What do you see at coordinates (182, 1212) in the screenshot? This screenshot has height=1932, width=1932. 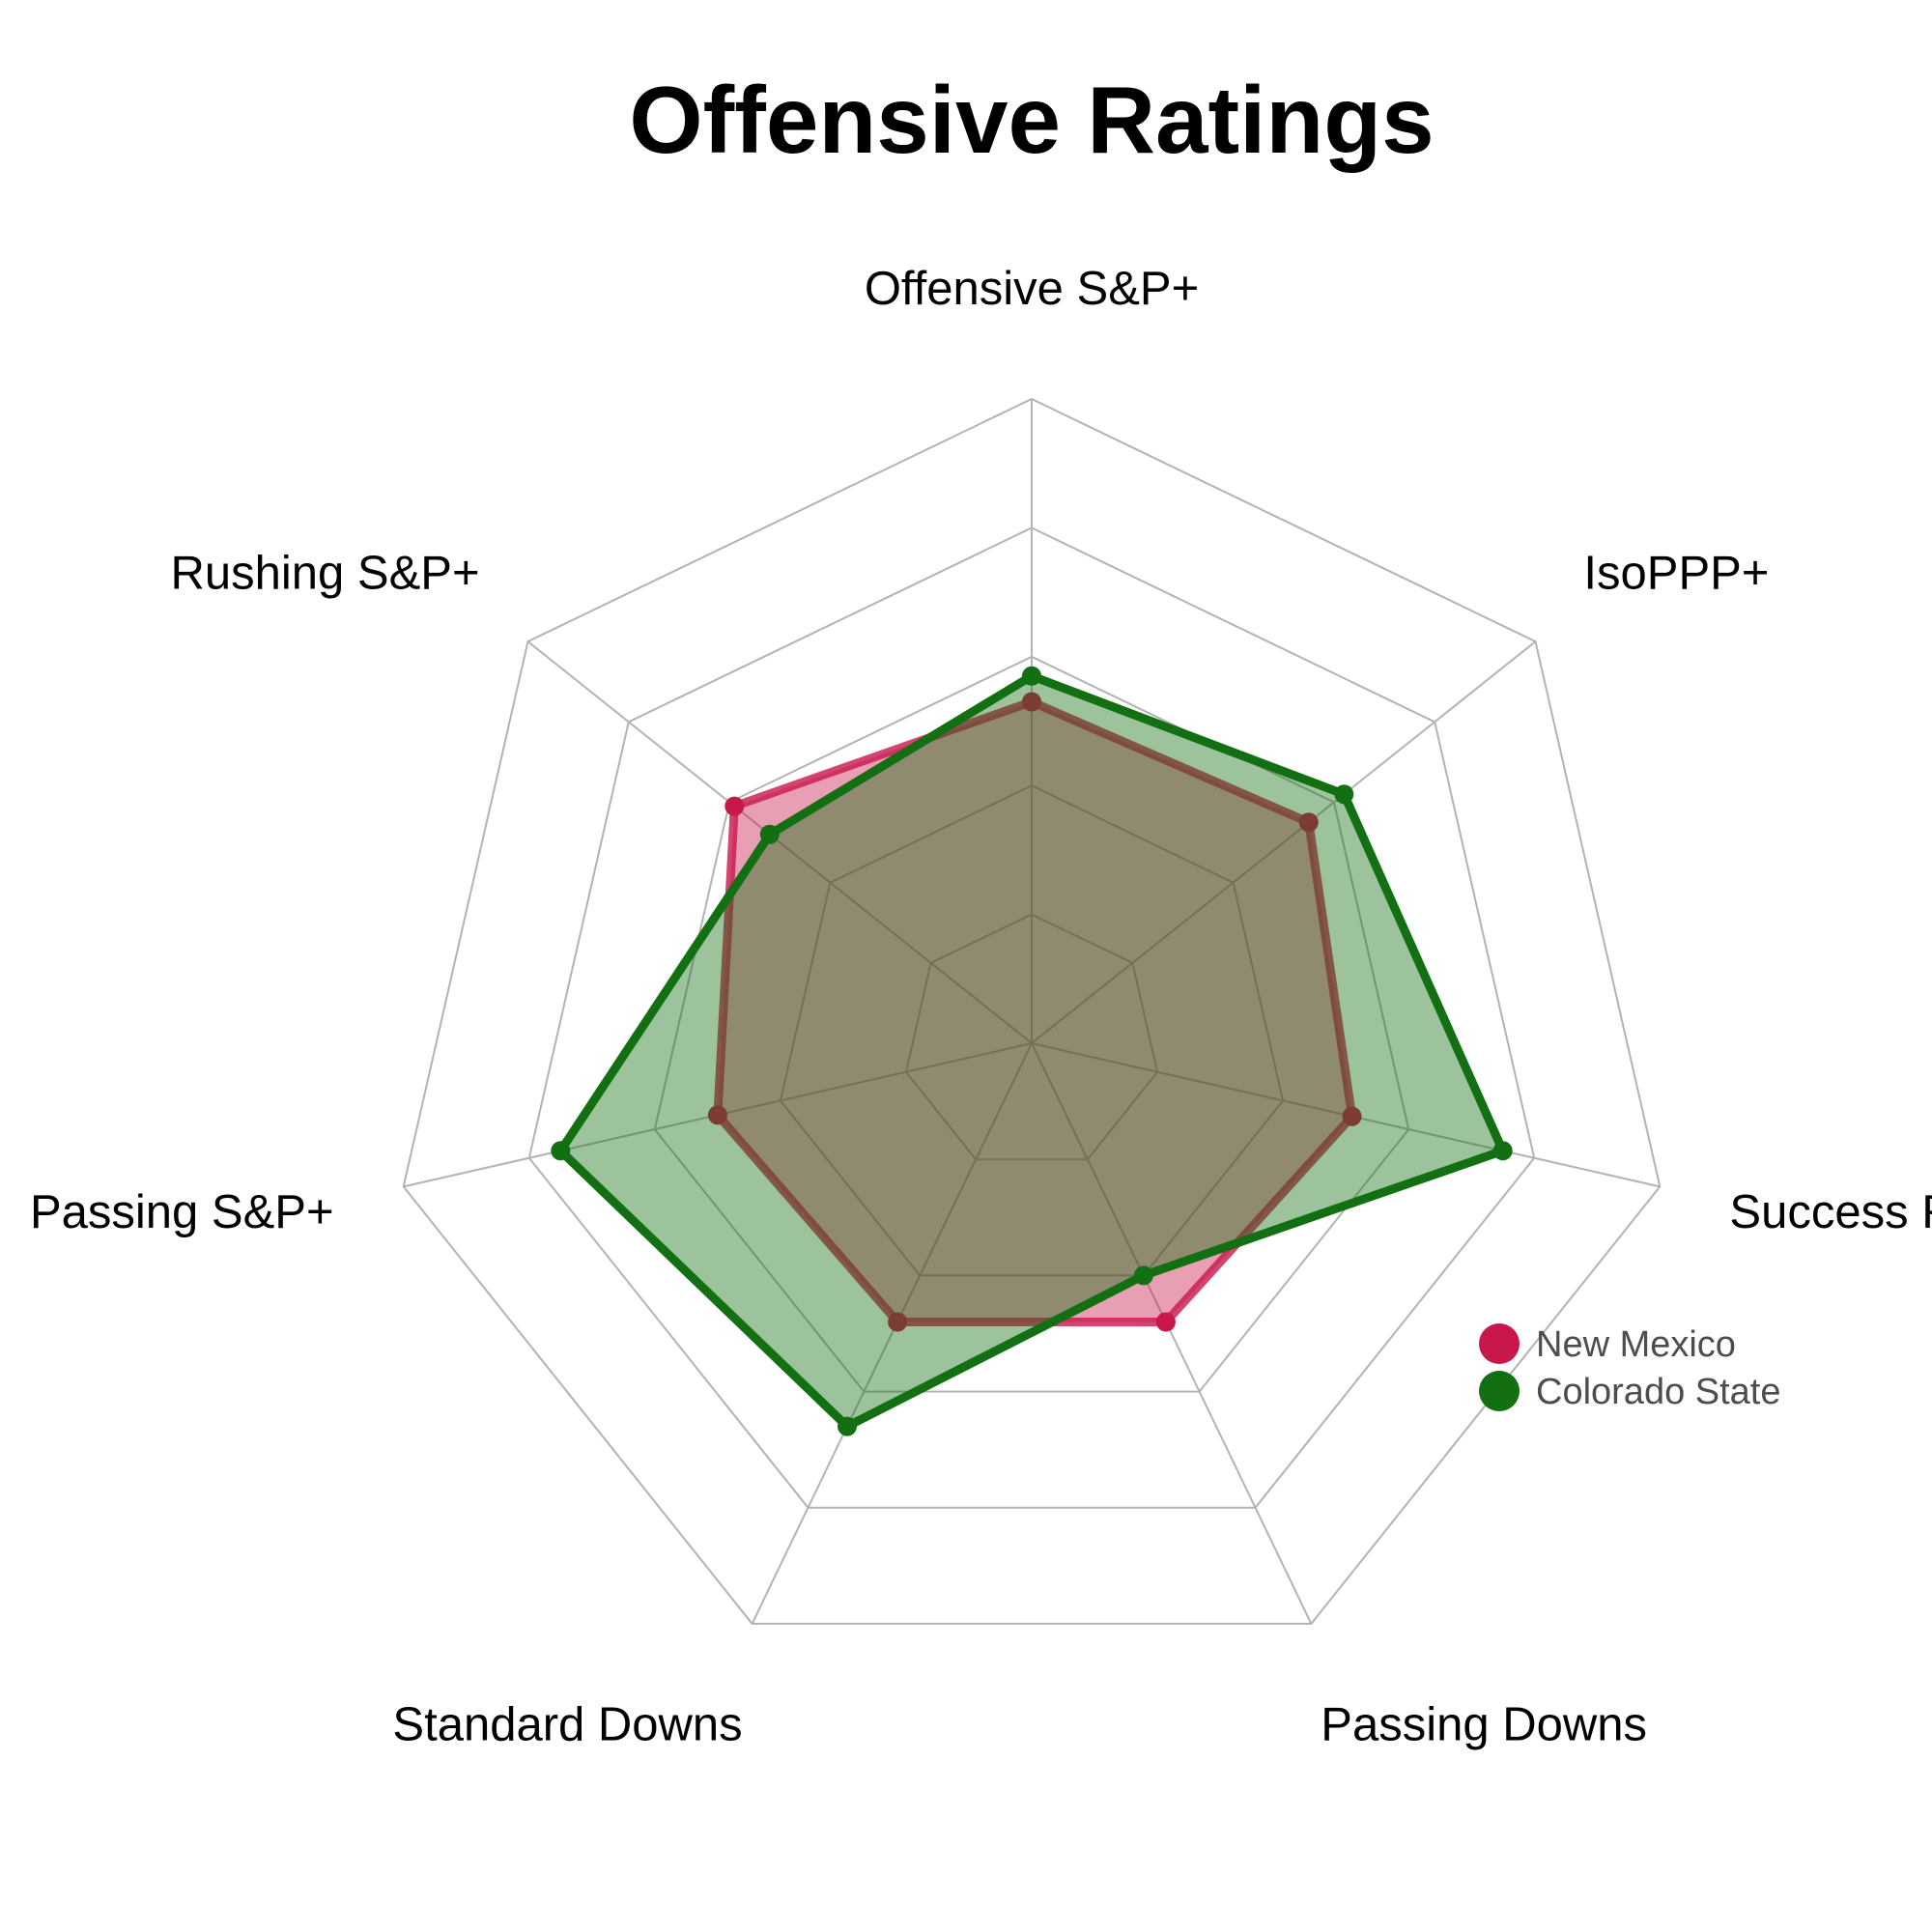 I see `axis-label: Passing S&P+` at bounding box center [182, 1212].